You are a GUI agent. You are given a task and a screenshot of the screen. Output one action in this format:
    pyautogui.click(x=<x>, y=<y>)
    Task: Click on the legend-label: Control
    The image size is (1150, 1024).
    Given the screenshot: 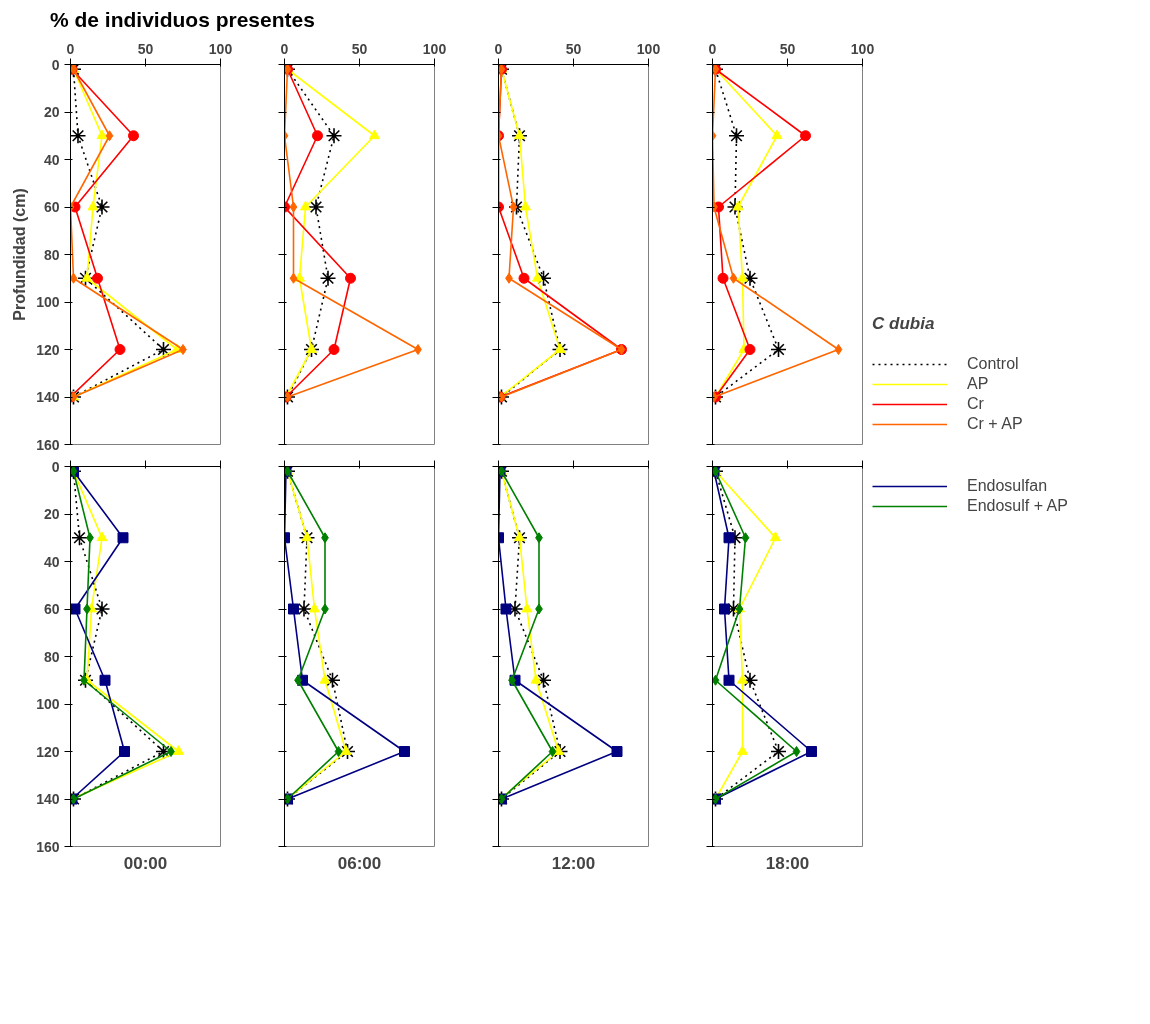 What is the action you would take?
    pyautogui.click(x=993, y=364)
    